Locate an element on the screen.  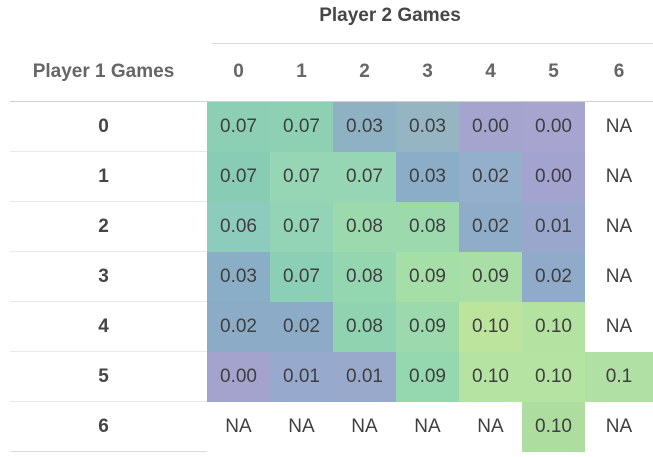
table-row: 5 0.00 0.01 0.01 0.09 0.10 0.10 0.1 is located at coordinates (326, 376).